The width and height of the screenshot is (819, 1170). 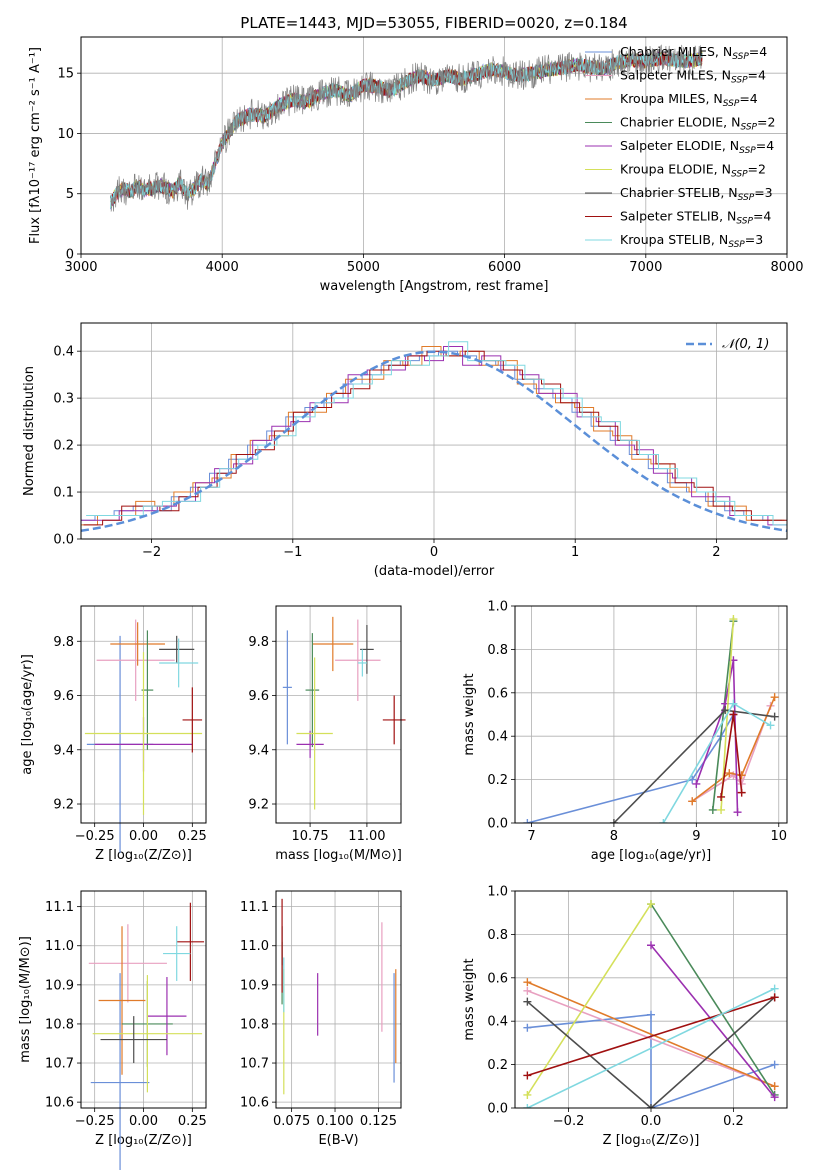 What do you see at coordinates (258, 750) in the screenshot?
I see `y-tick-label: 9.4` at bounding box center [258, 750].